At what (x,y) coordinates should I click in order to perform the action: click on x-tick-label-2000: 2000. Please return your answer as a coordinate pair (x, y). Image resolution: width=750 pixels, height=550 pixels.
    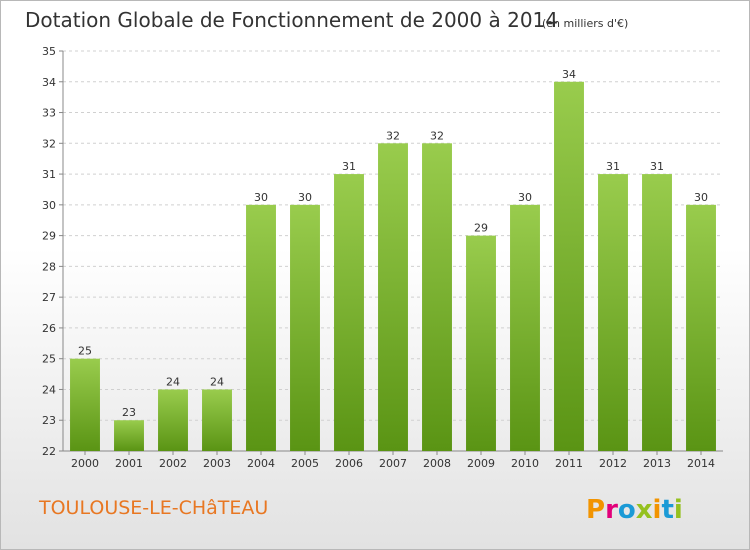
    Looking at the image, I should click on (85, 463).